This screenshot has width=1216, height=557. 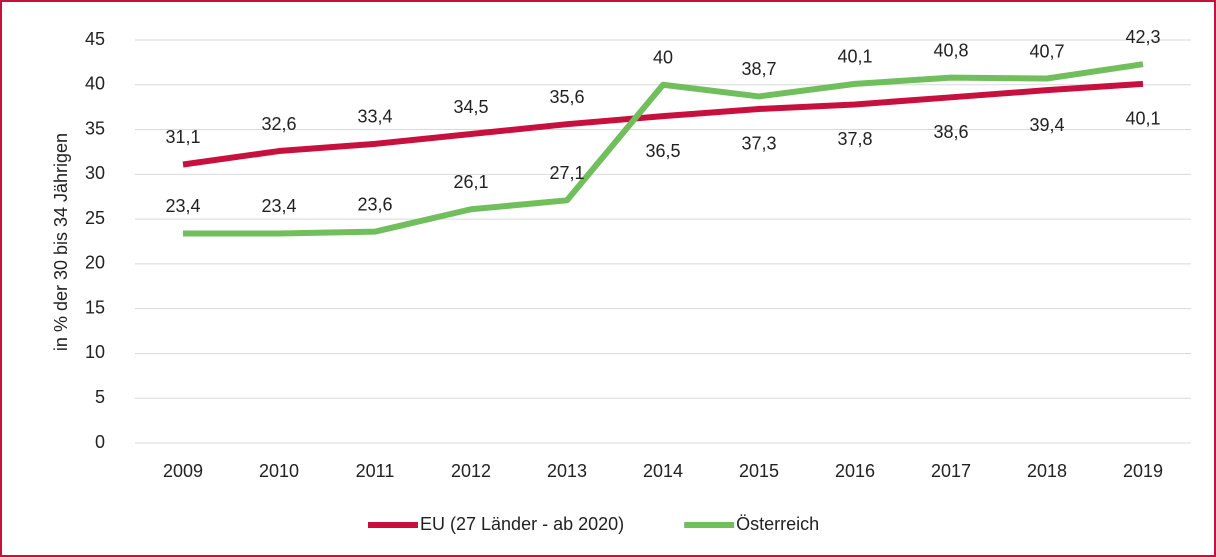 What do you see at coordinates (61, 242) in the screenshot?
I see `y-axis-label: in % der 30 bis 34 Jährigen` at bounding box center [61, 242].